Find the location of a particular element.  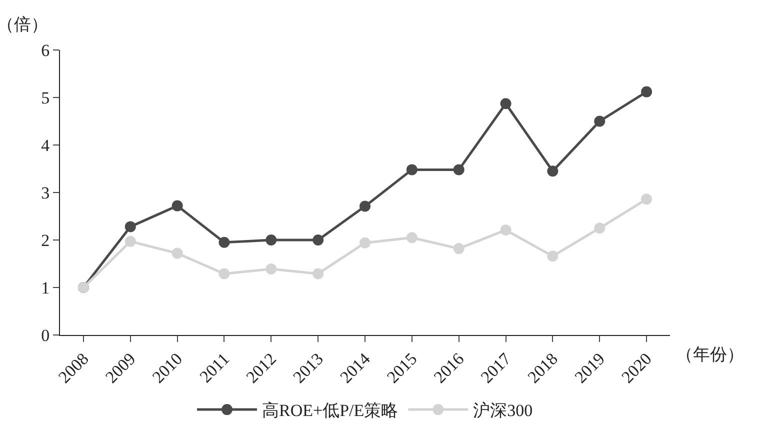

y-axis-title: （倍） is located at coordinates (24, 24).